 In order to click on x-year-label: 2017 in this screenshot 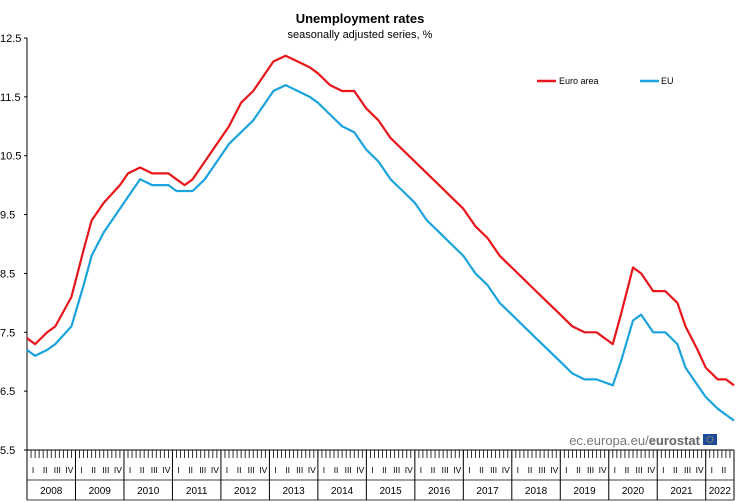, I will do `click(487, 491)`.